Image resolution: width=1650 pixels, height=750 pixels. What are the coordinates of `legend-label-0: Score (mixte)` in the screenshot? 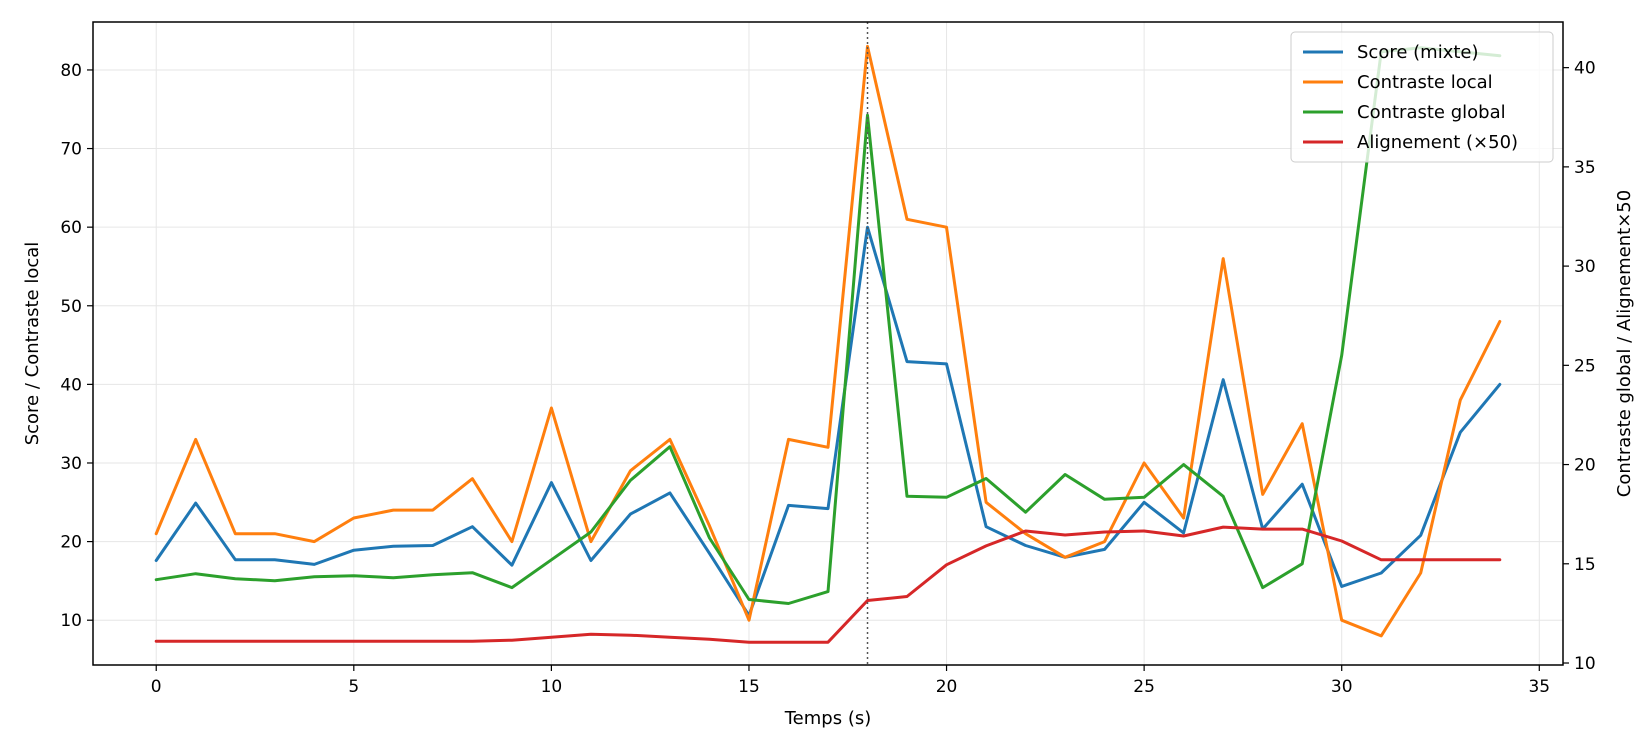 It's located at (1418, 52).